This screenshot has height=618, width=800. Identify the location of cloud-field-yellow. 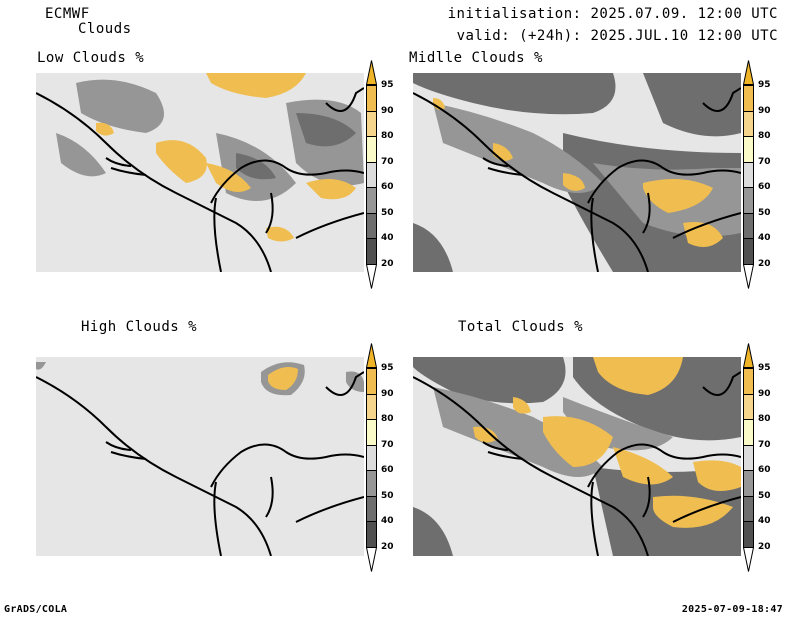
(226, 157).